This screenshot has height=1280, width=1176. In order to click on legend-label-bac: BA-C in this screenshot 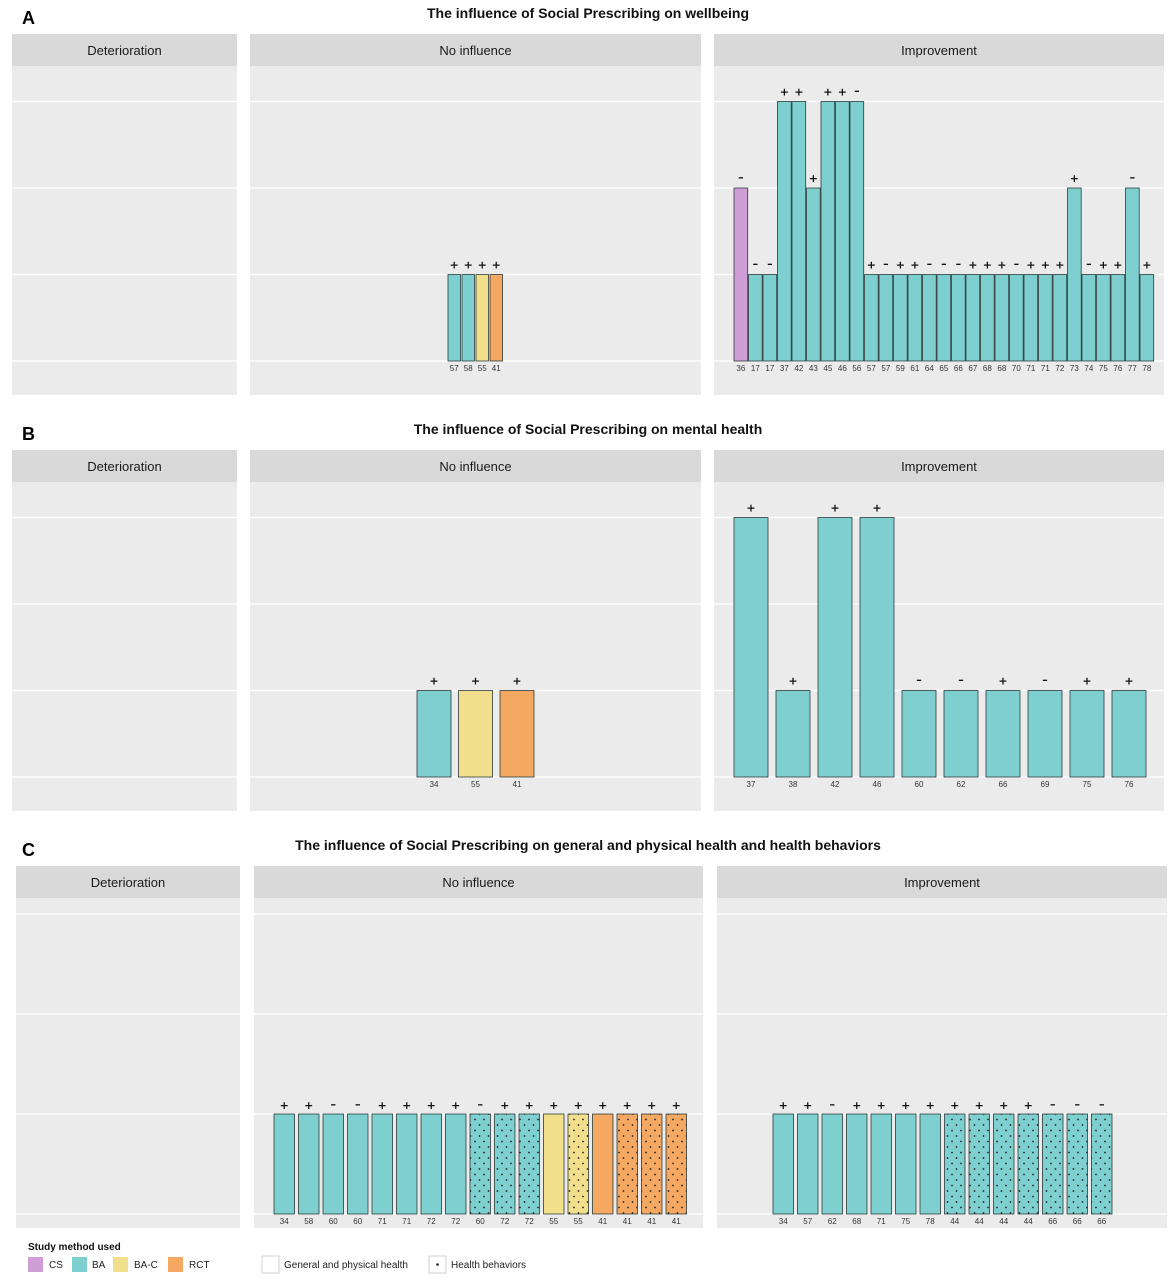, I will do `click(146, 1265)`.